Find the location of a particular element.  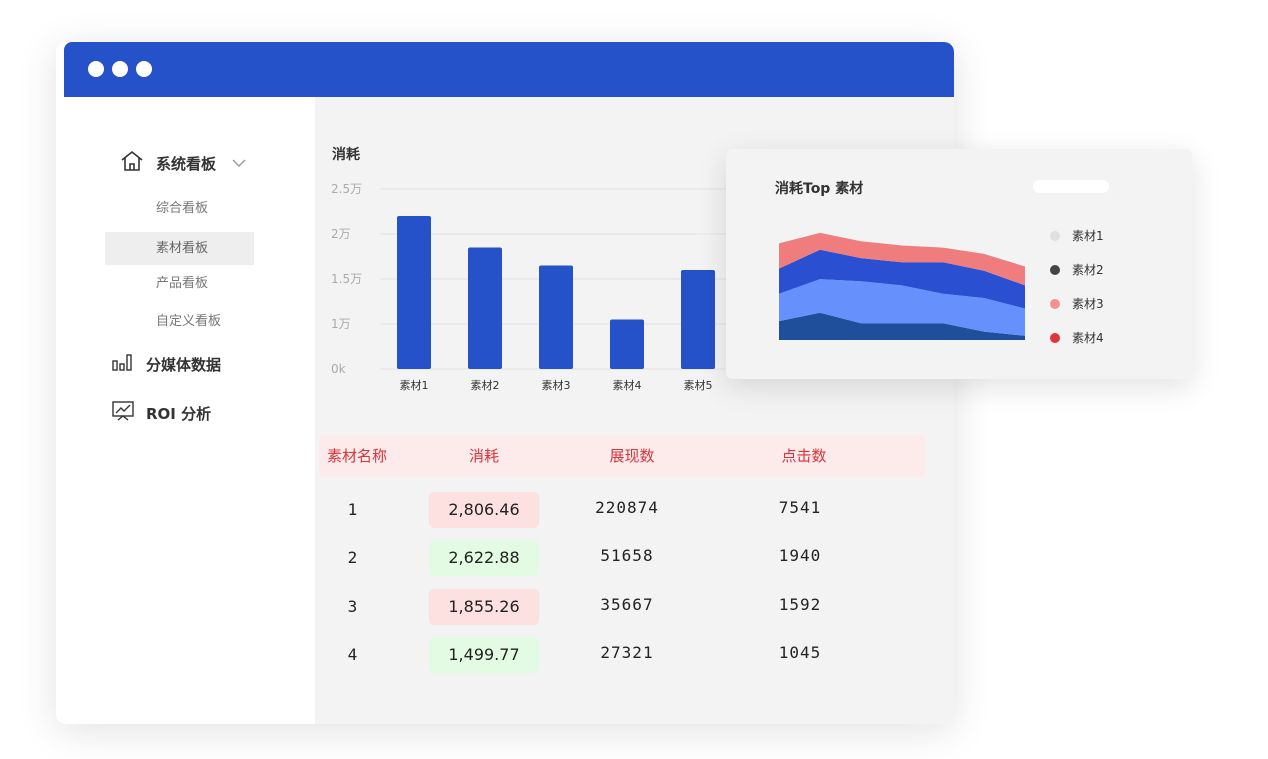

sidebar-item-label: 分媒体数据 is located at coordinates (184, 364).